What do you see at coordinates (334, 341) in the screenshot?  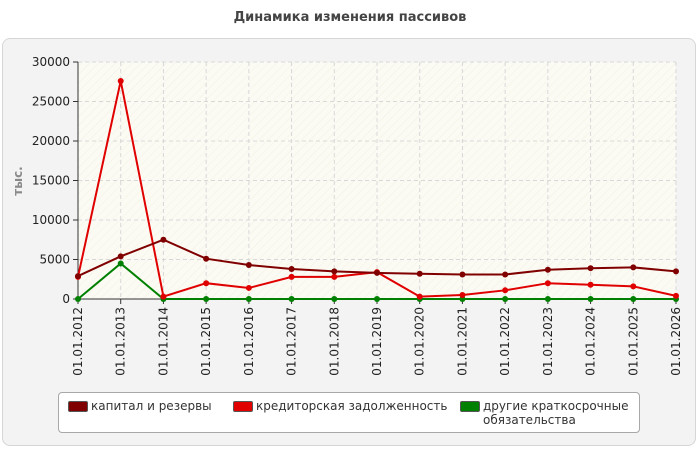 I see `x-tick-label: 01.01.2018` at bounding box center [334, 341].